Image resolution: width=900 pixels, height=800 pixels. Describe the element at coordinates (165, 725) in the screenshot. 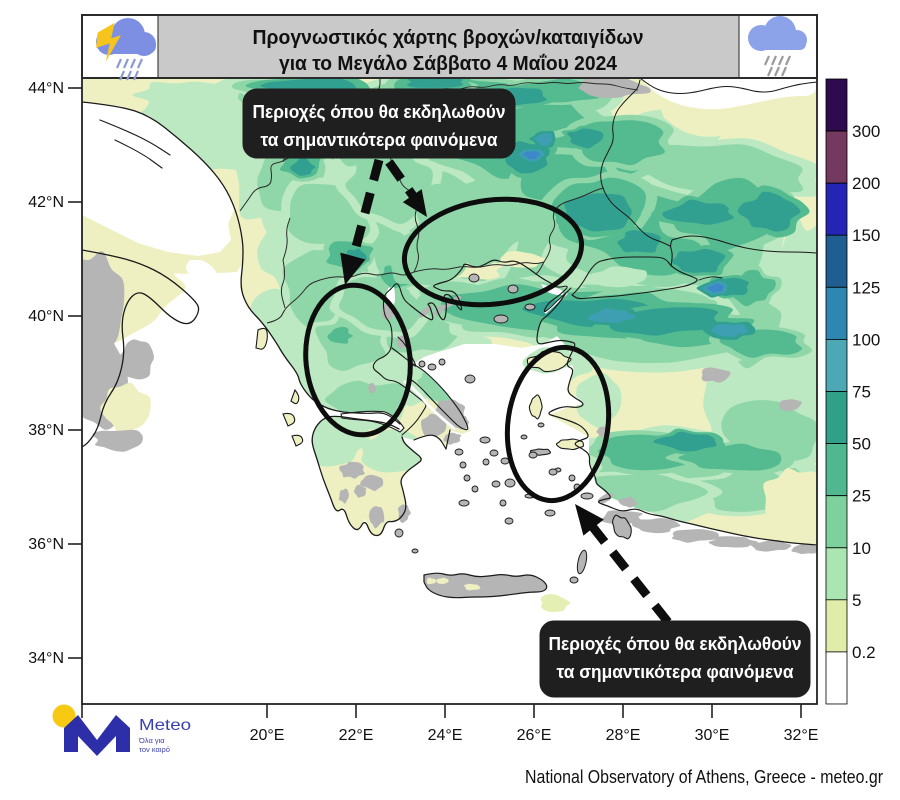

I see `svg-text: Meteo` at that location.